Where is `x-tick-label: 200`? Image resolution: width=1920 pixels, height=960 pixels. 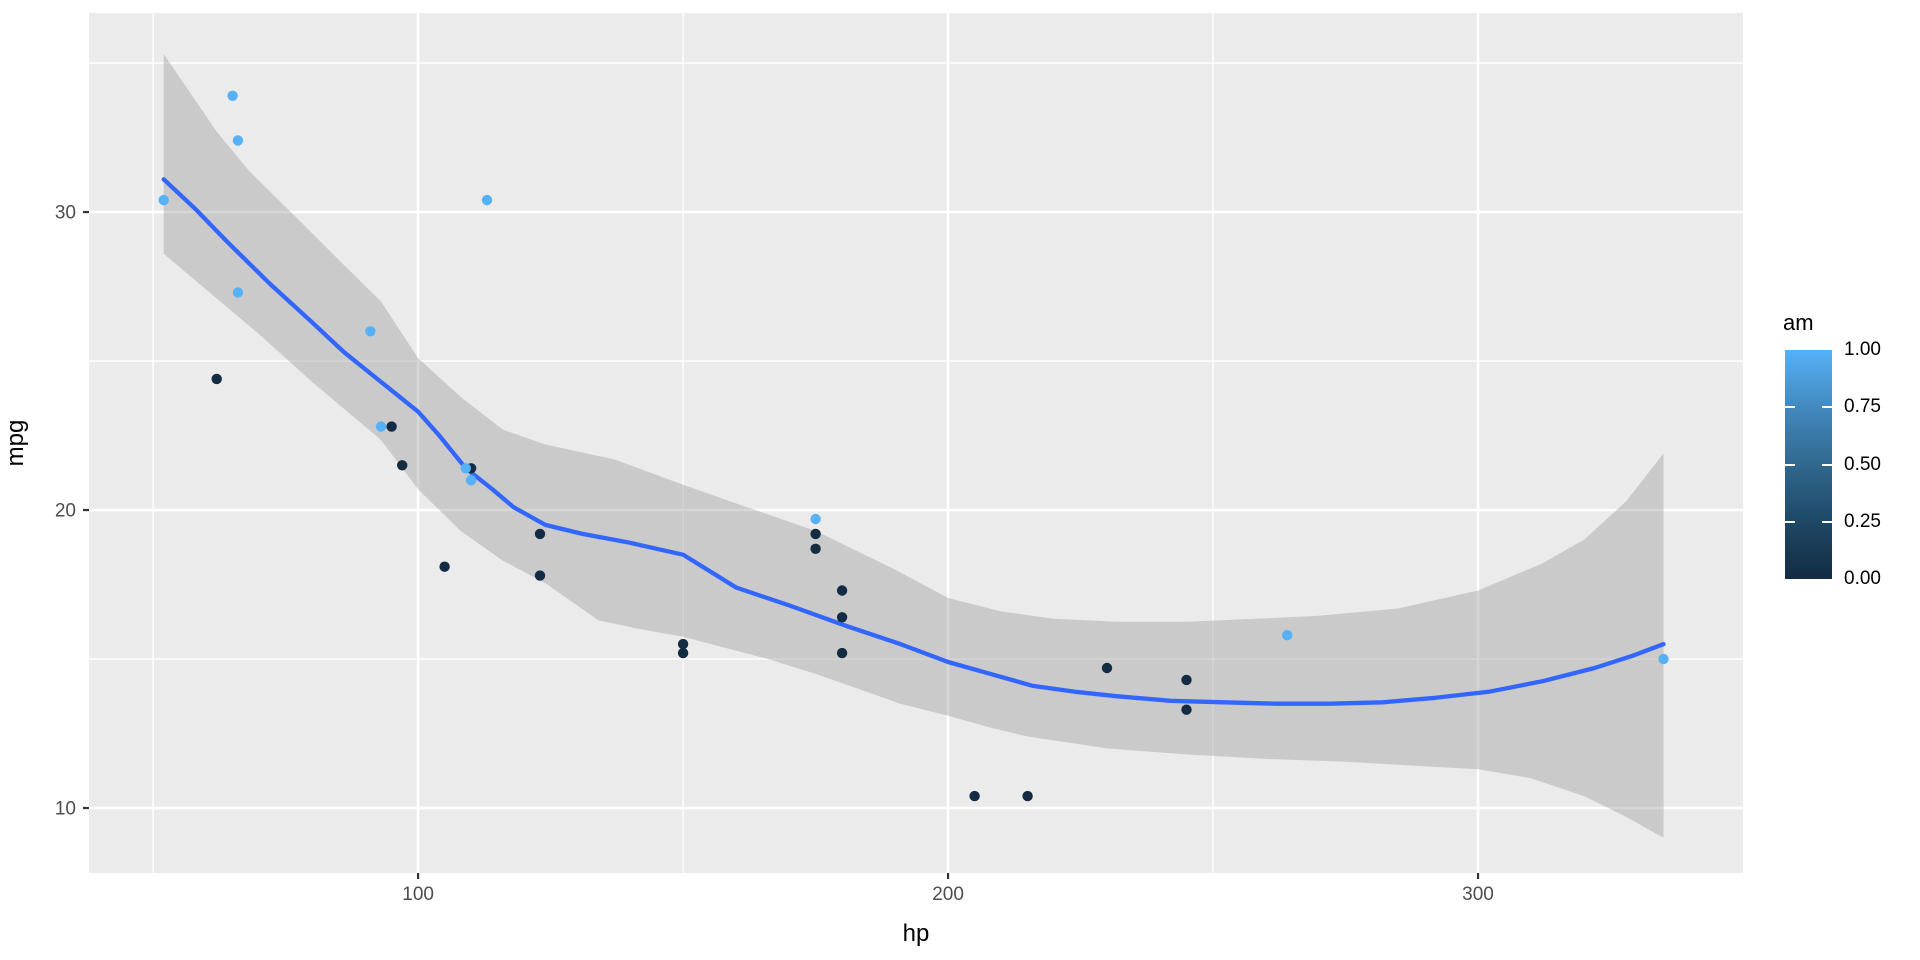
x-tick-label: 200 is located at coordinates (948, 894).